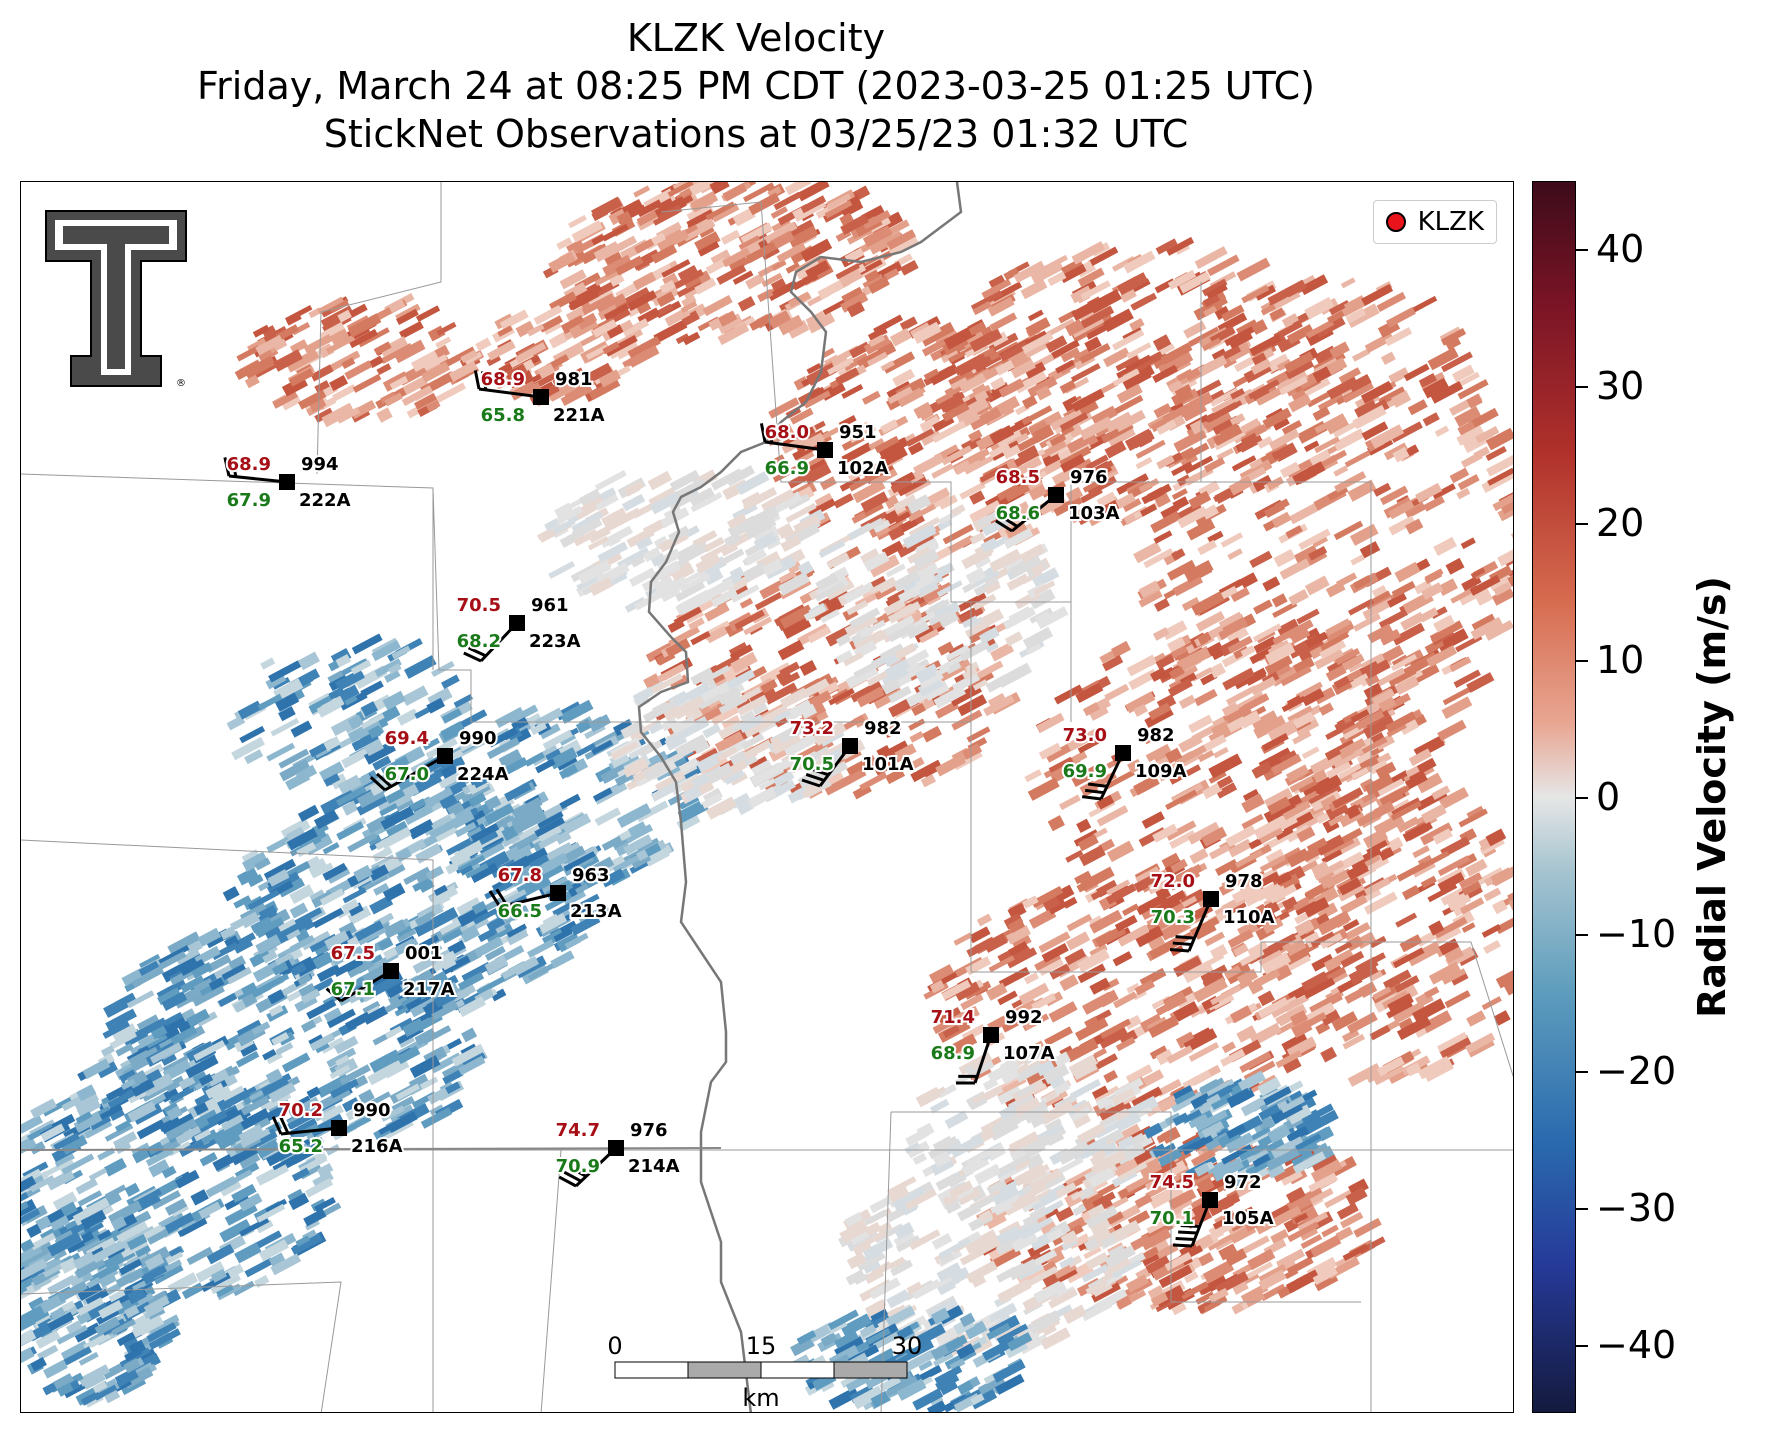 The width and height of the screenshot is (1773, 1432). What do you see at coordinates (1094, 513) in the screenshot?
I see `station-id: 103A` at bounding box center [1094, 513].